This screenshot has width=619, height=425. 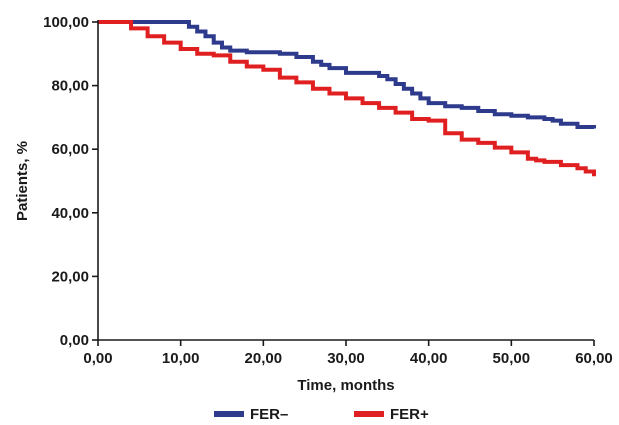 I want to click on x-axis-title: Time, months, so click(x=345, y=385).